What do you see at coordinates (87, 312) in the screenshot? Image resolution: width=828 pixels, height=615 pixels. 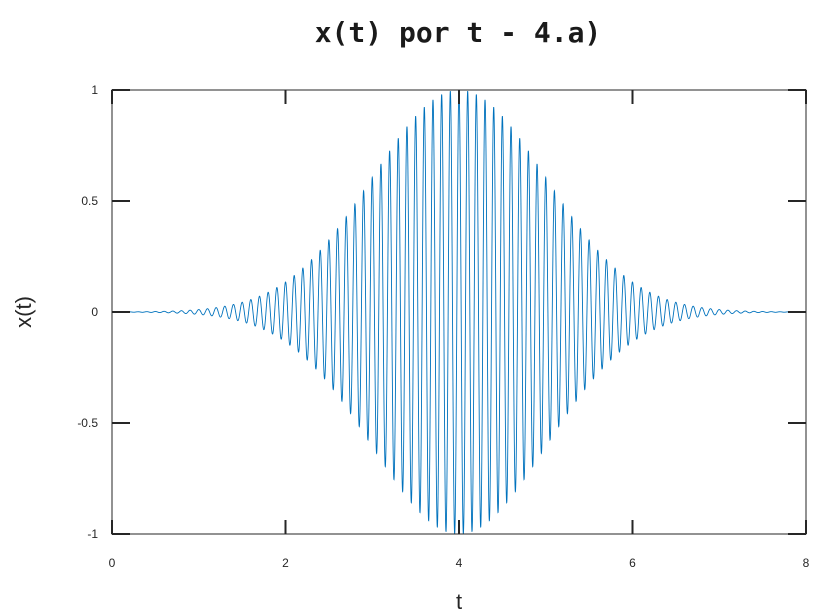 I see `y-axis-tick-labels: 1 0.5 0 -0.5 -1` at bounding box center [87, 312].